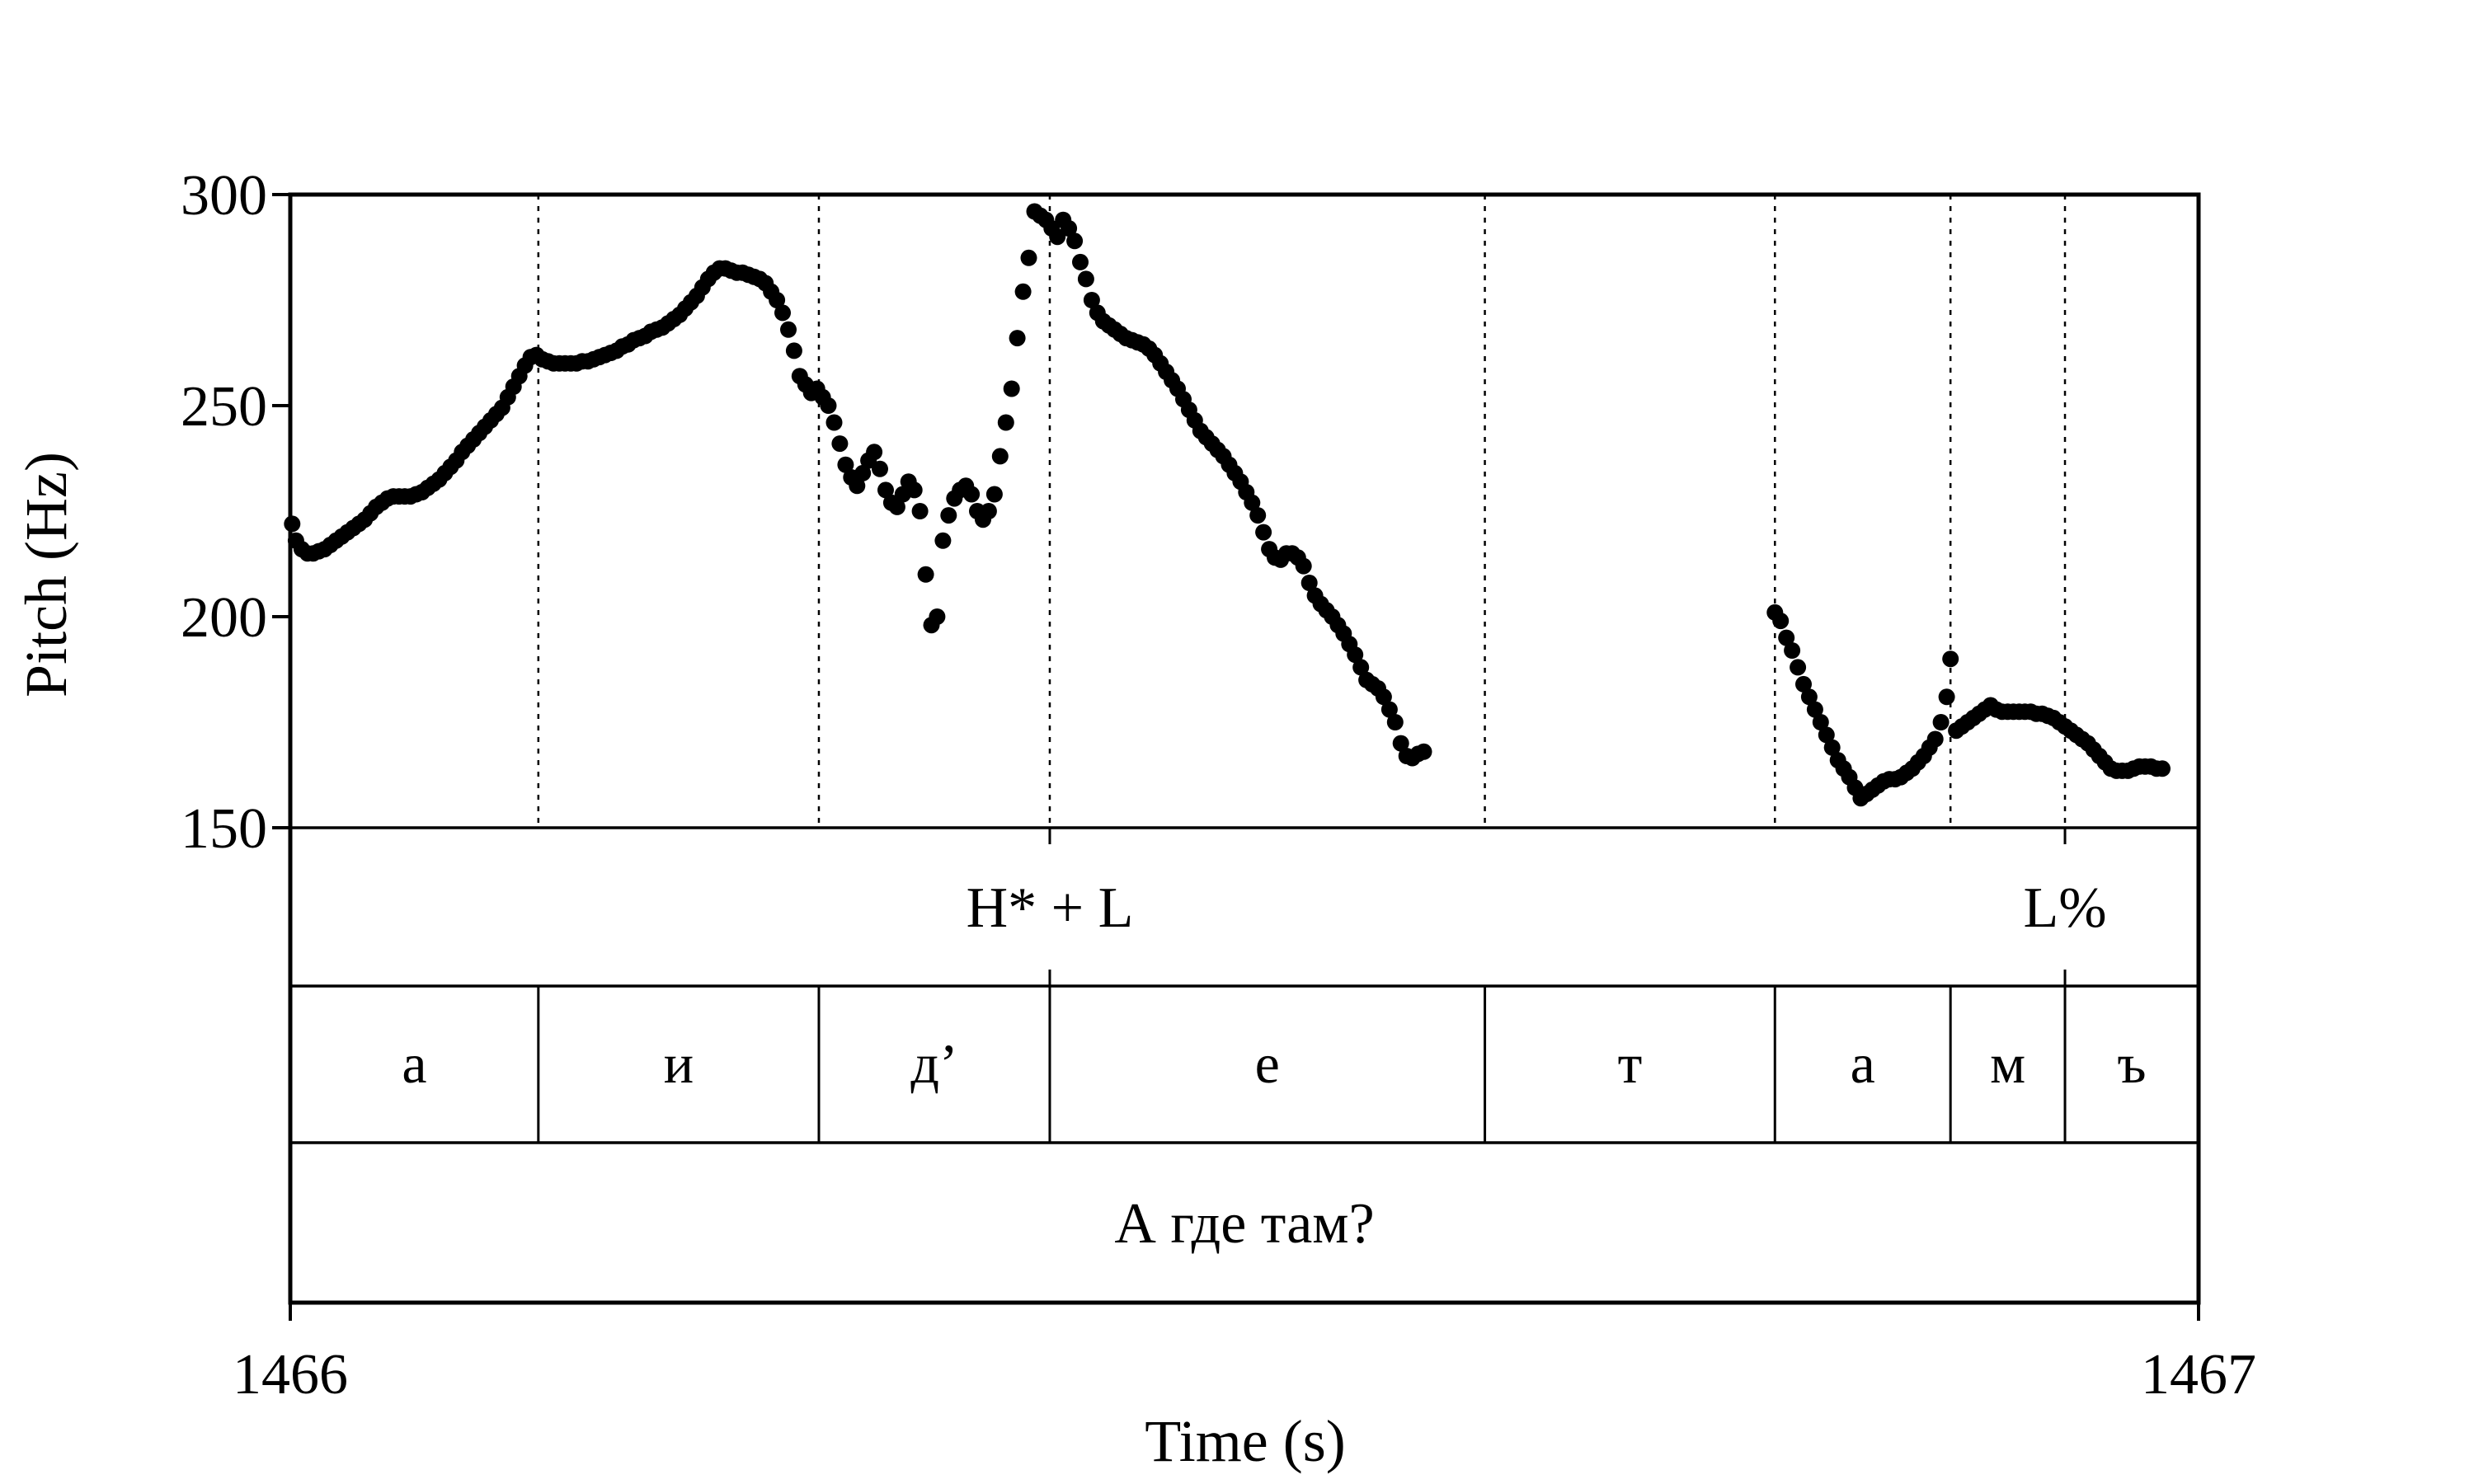  I want to click on y-tick-label-1: 250, so click(224, 407).